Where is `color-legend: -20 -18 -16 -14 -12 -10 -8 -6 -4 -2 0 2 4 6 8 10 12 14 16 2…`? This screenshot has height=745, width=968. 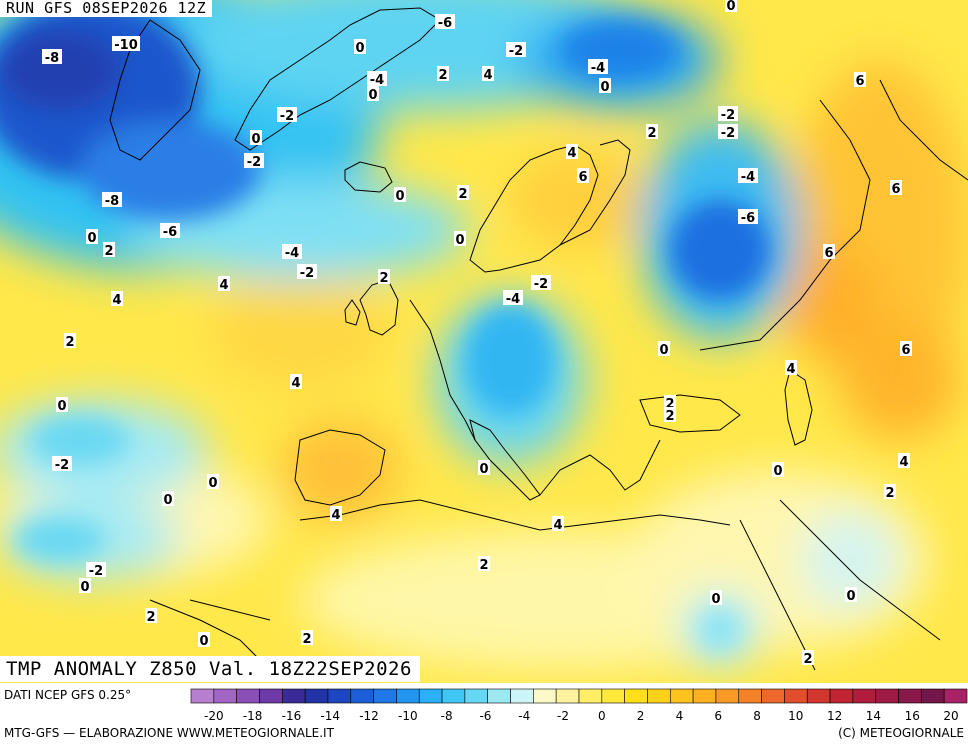 color-legend: -20 -18 -16 -14 -12 -10 -8 -6 -4 -2 0 2 4 6 8 10 12 14 16 2… is located at coordinates (579, 710).